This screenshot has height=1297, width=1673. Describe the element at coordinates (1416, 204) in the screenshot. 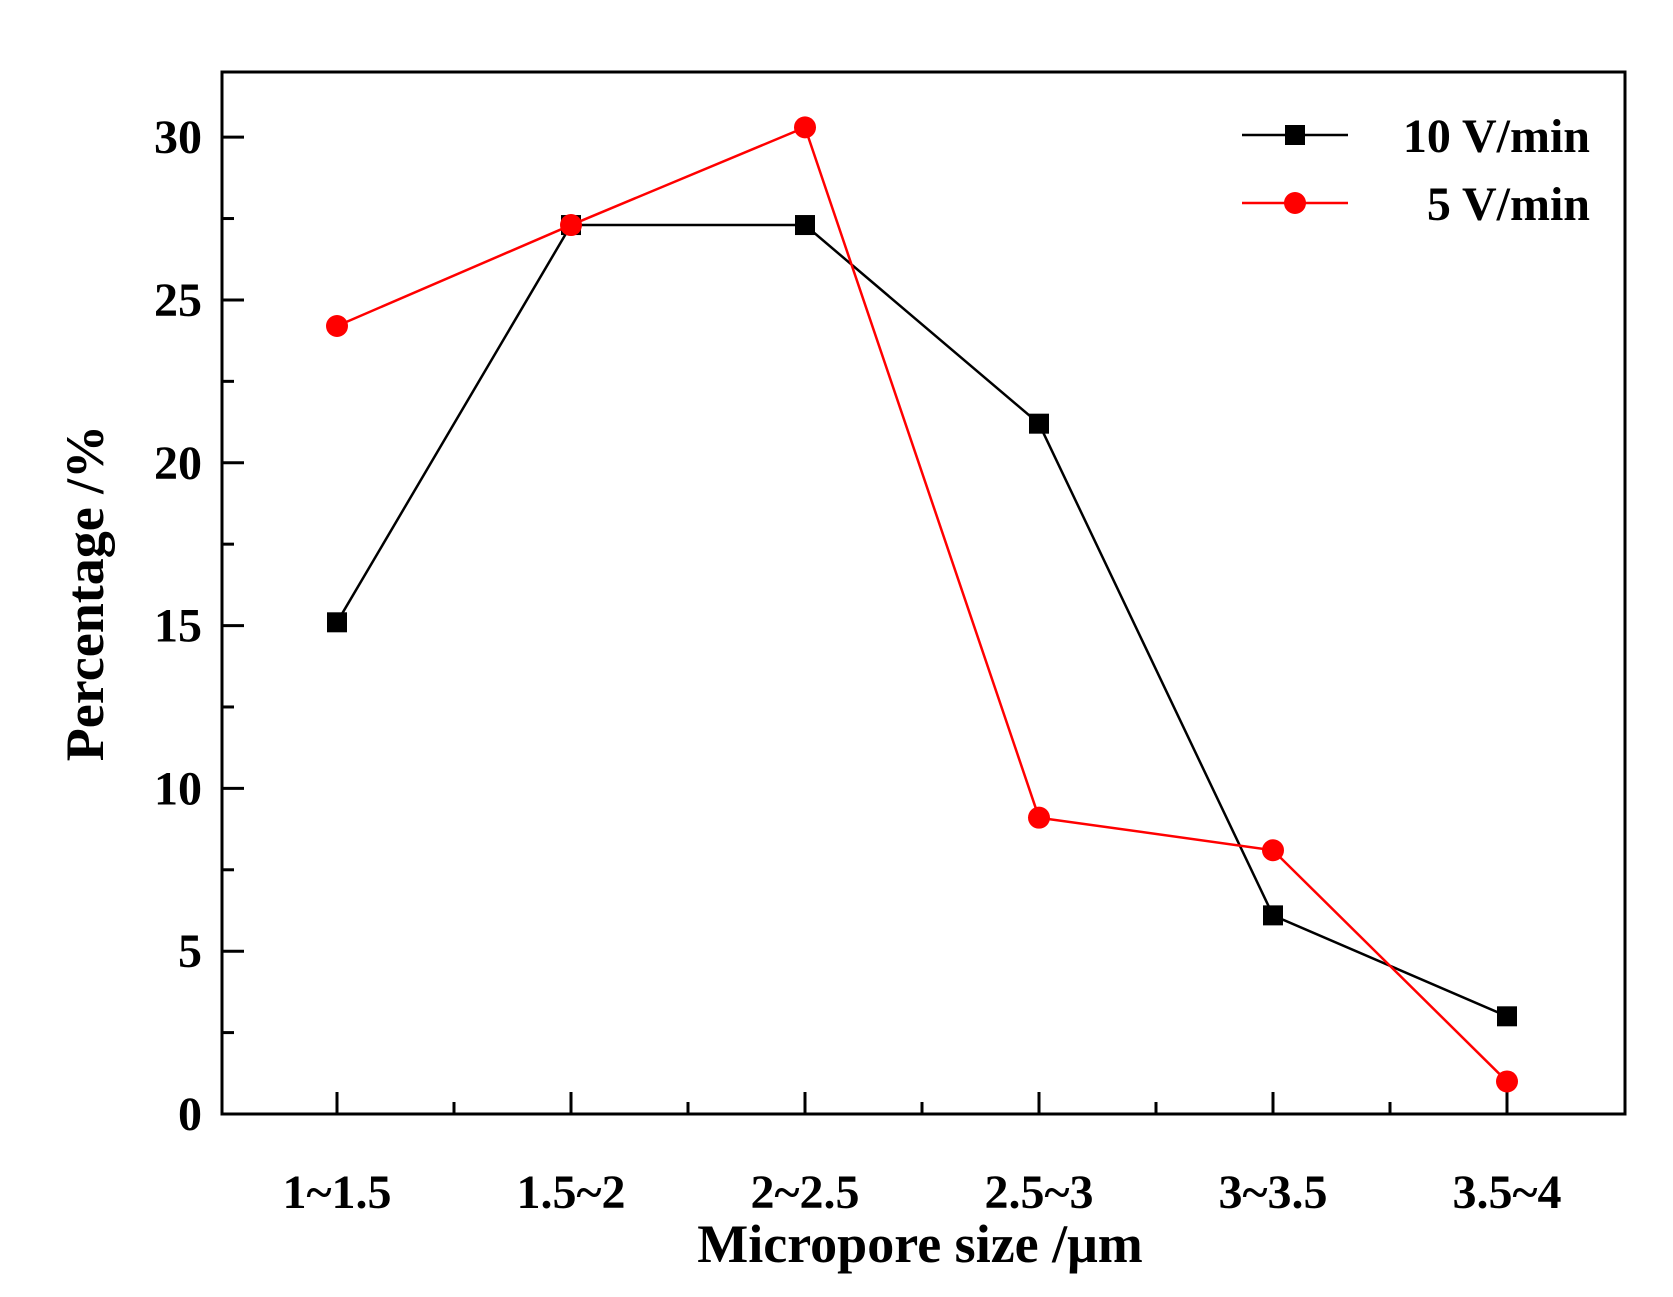

I see `legend-item-2: 5 V/min` at that location.